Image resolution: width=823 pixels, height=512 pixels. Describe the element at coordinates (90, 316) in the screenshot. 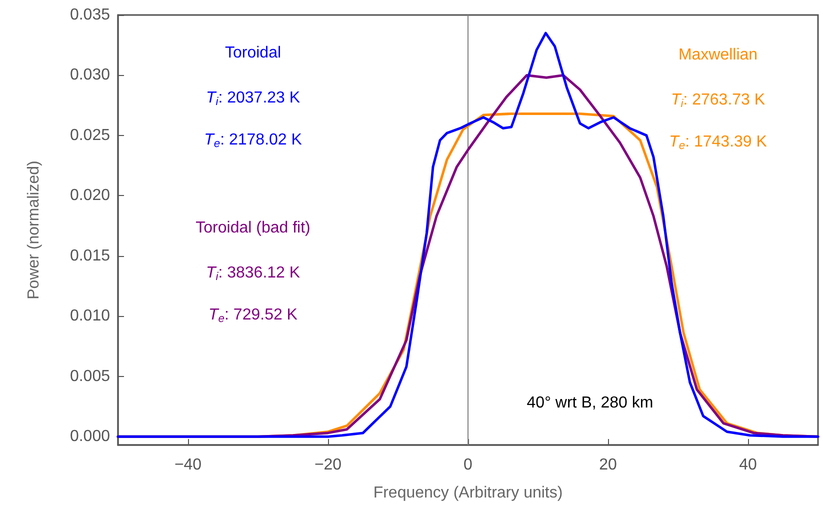

I see `y-tick-label: 0.010` at that location.